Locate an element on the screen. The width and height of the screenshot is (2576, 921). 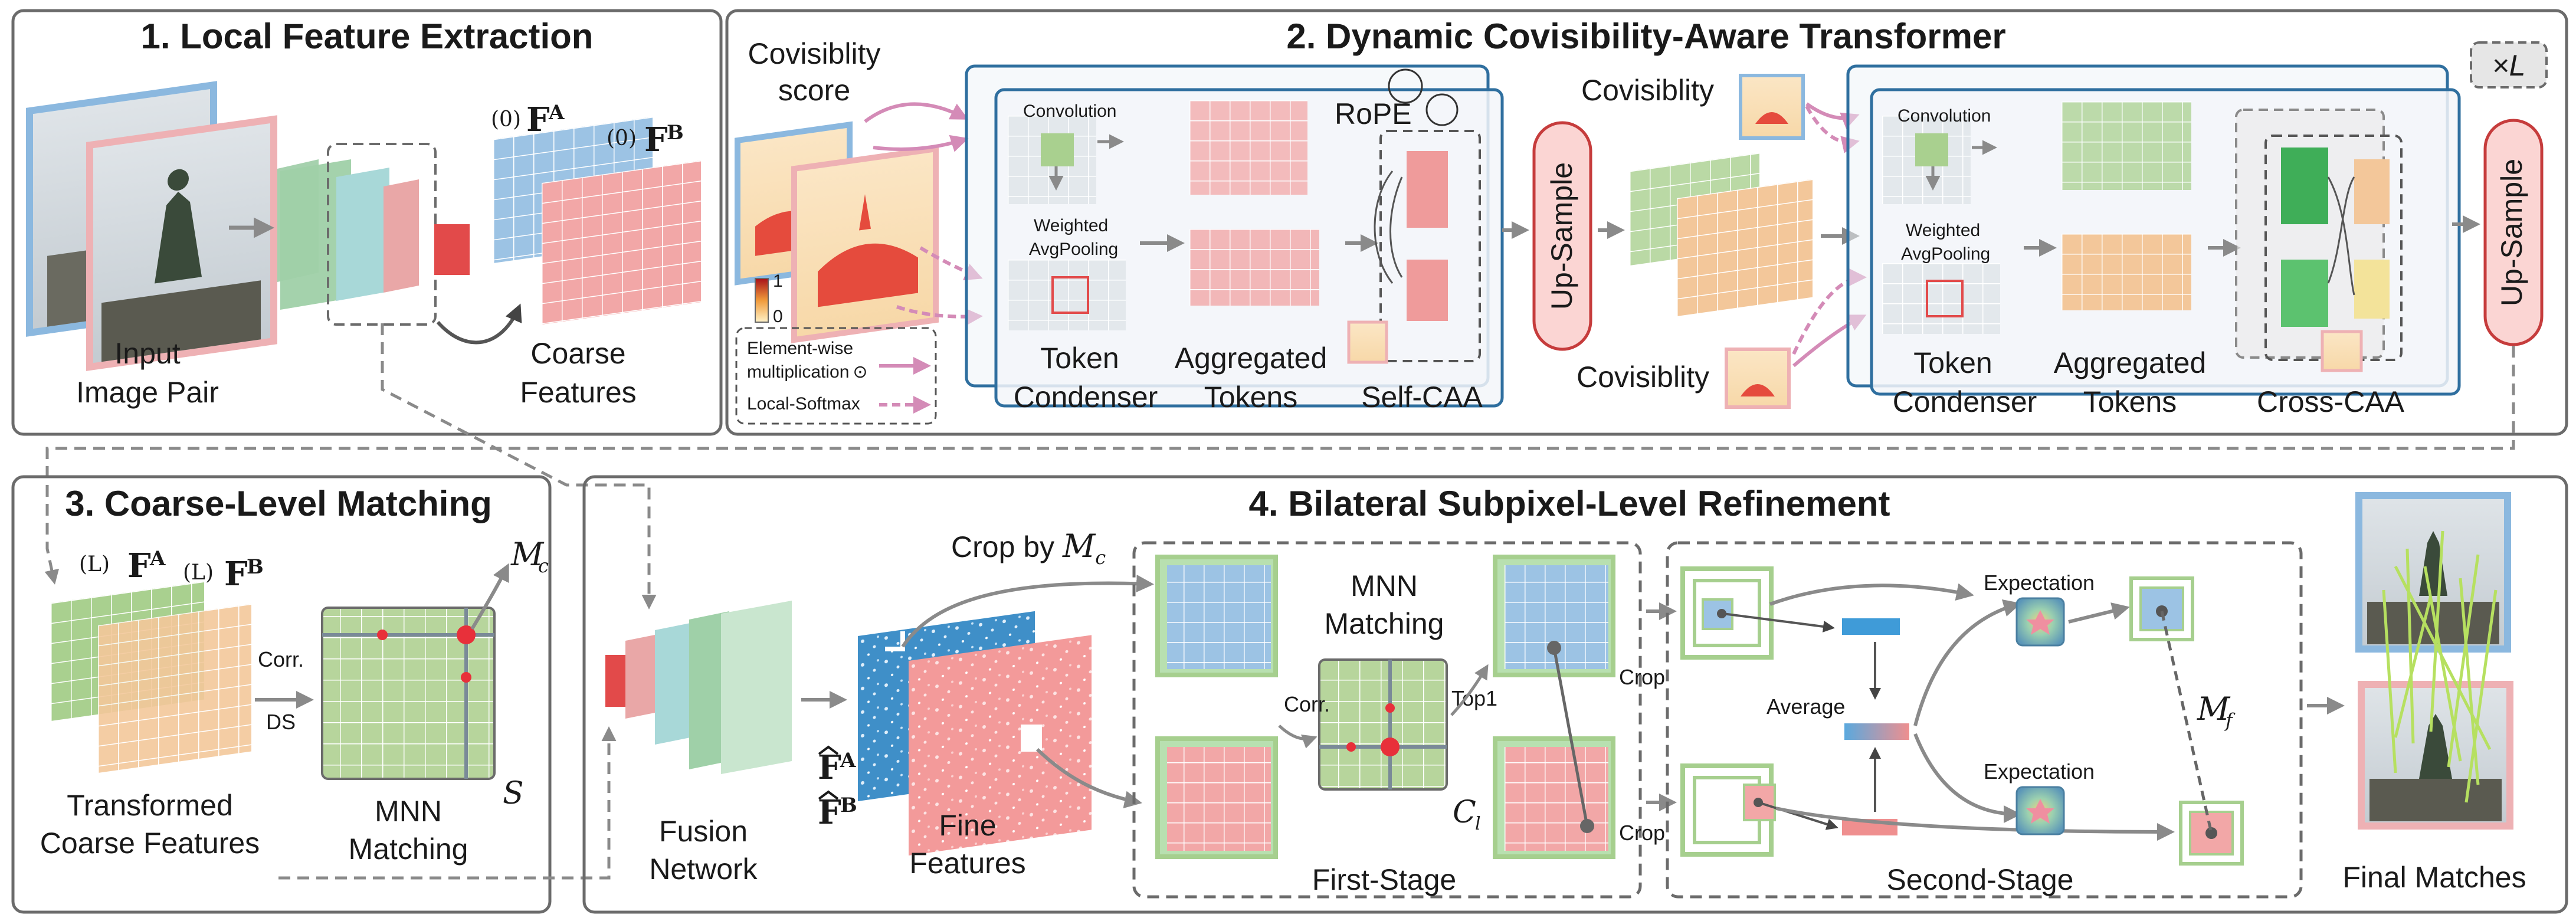
first-mnn-matrix is located at coordinates (1383, 725).